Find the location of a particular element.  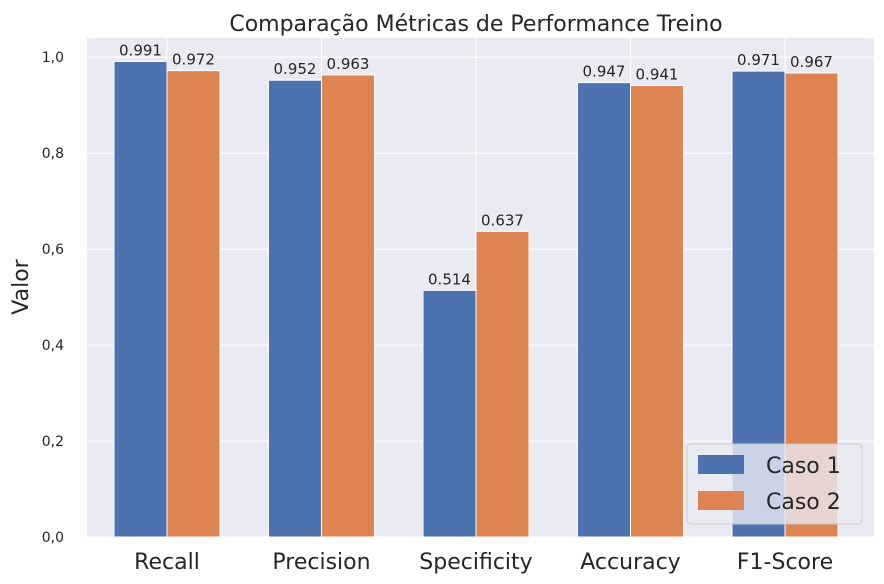

data-label-caso-2-specificity: 0.637 is located at coordinates (502, 220).